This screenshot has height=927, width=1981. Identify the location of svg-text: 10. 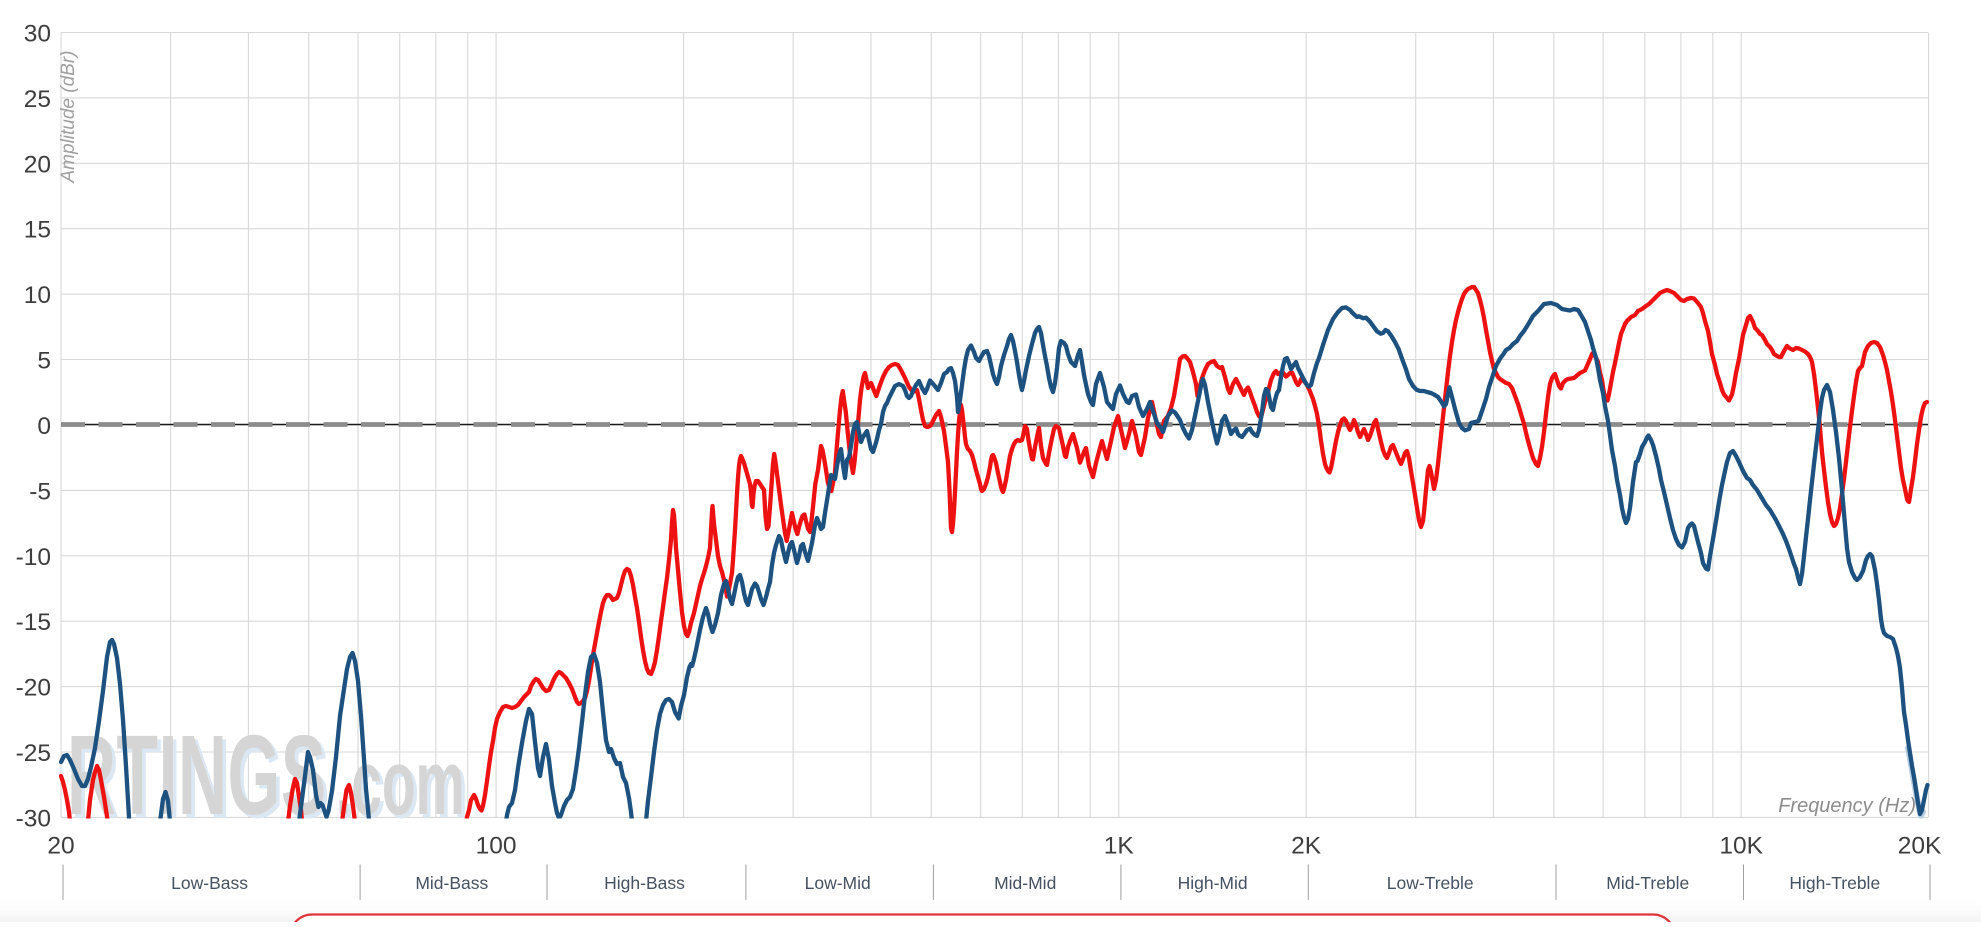
(37, 295).